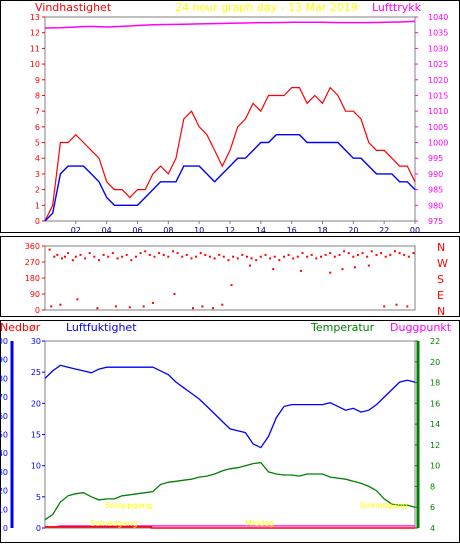 The height and width of the screenshot is (547, 460). I want to click on wind-speed-tick-label: 10, so click(35, 64).